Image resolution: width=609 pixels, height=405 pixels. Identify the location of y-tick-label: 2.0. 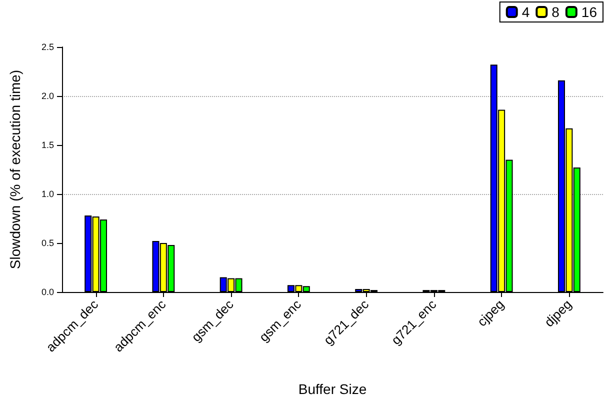
(47, 96).